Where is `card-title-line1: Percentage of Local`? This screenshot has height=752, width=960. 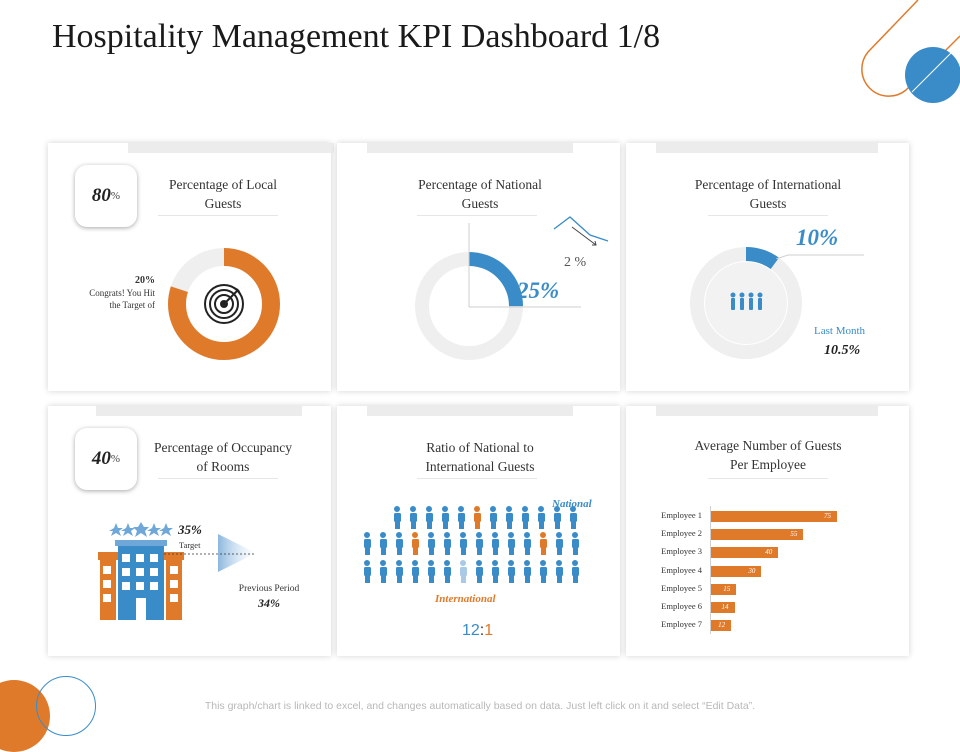 card-title-line1: Percentage of Local is located at coordinates (223, 184).